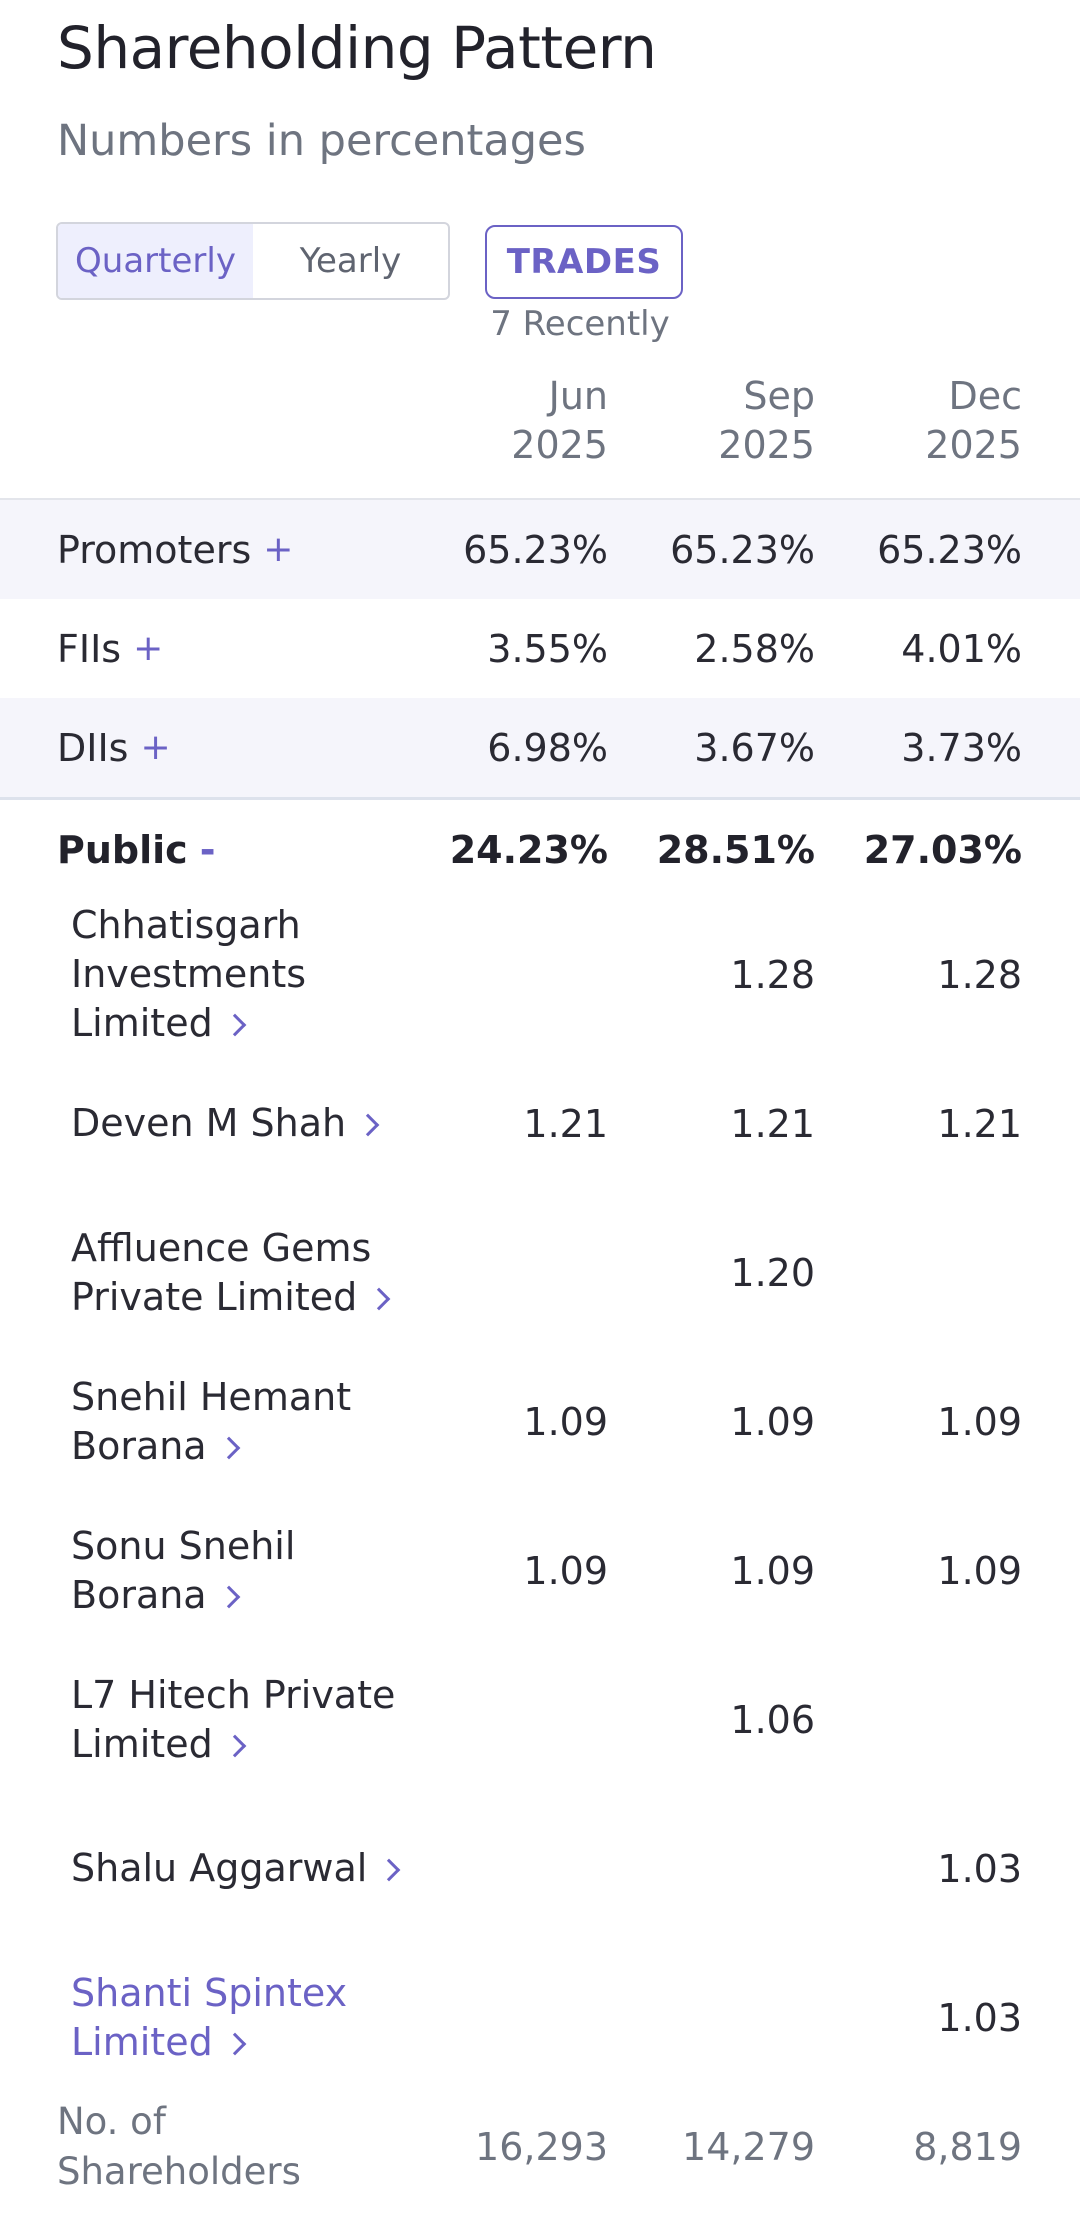 The width and height of the screenshot is (1080, 2234). Describe the element at coordinates (211, 1421) in the screenshot. I see `shareholder-name: Snehil Hemant Borana` at that location.